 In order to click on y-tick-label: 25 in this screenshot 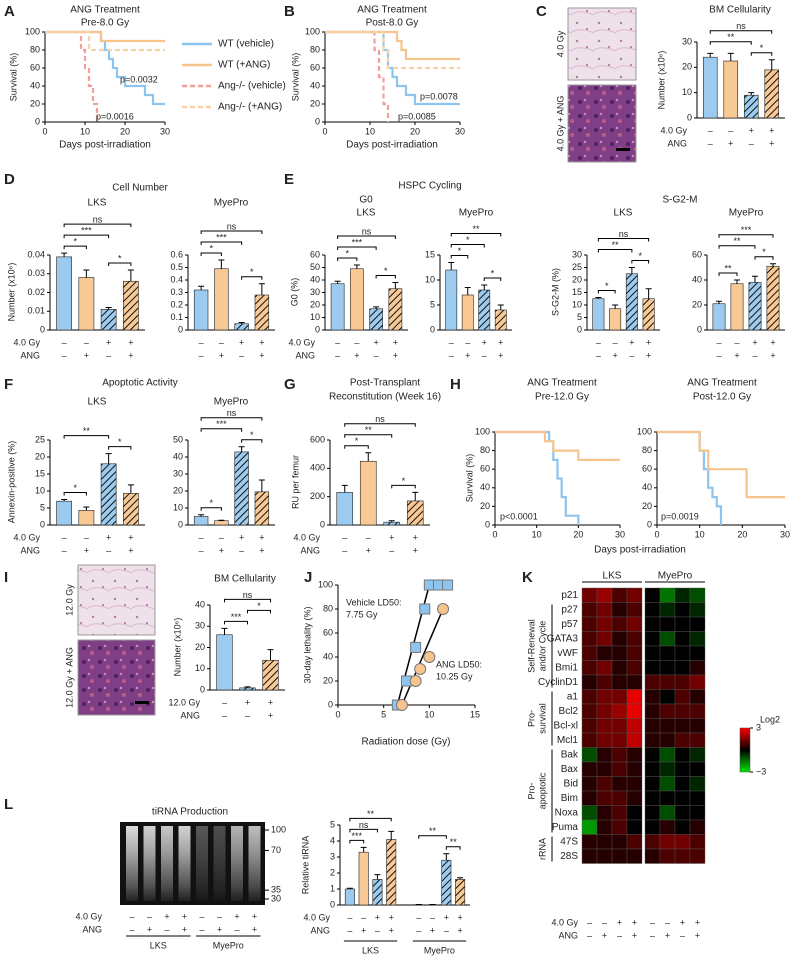, I will do `click(40, 439)`.